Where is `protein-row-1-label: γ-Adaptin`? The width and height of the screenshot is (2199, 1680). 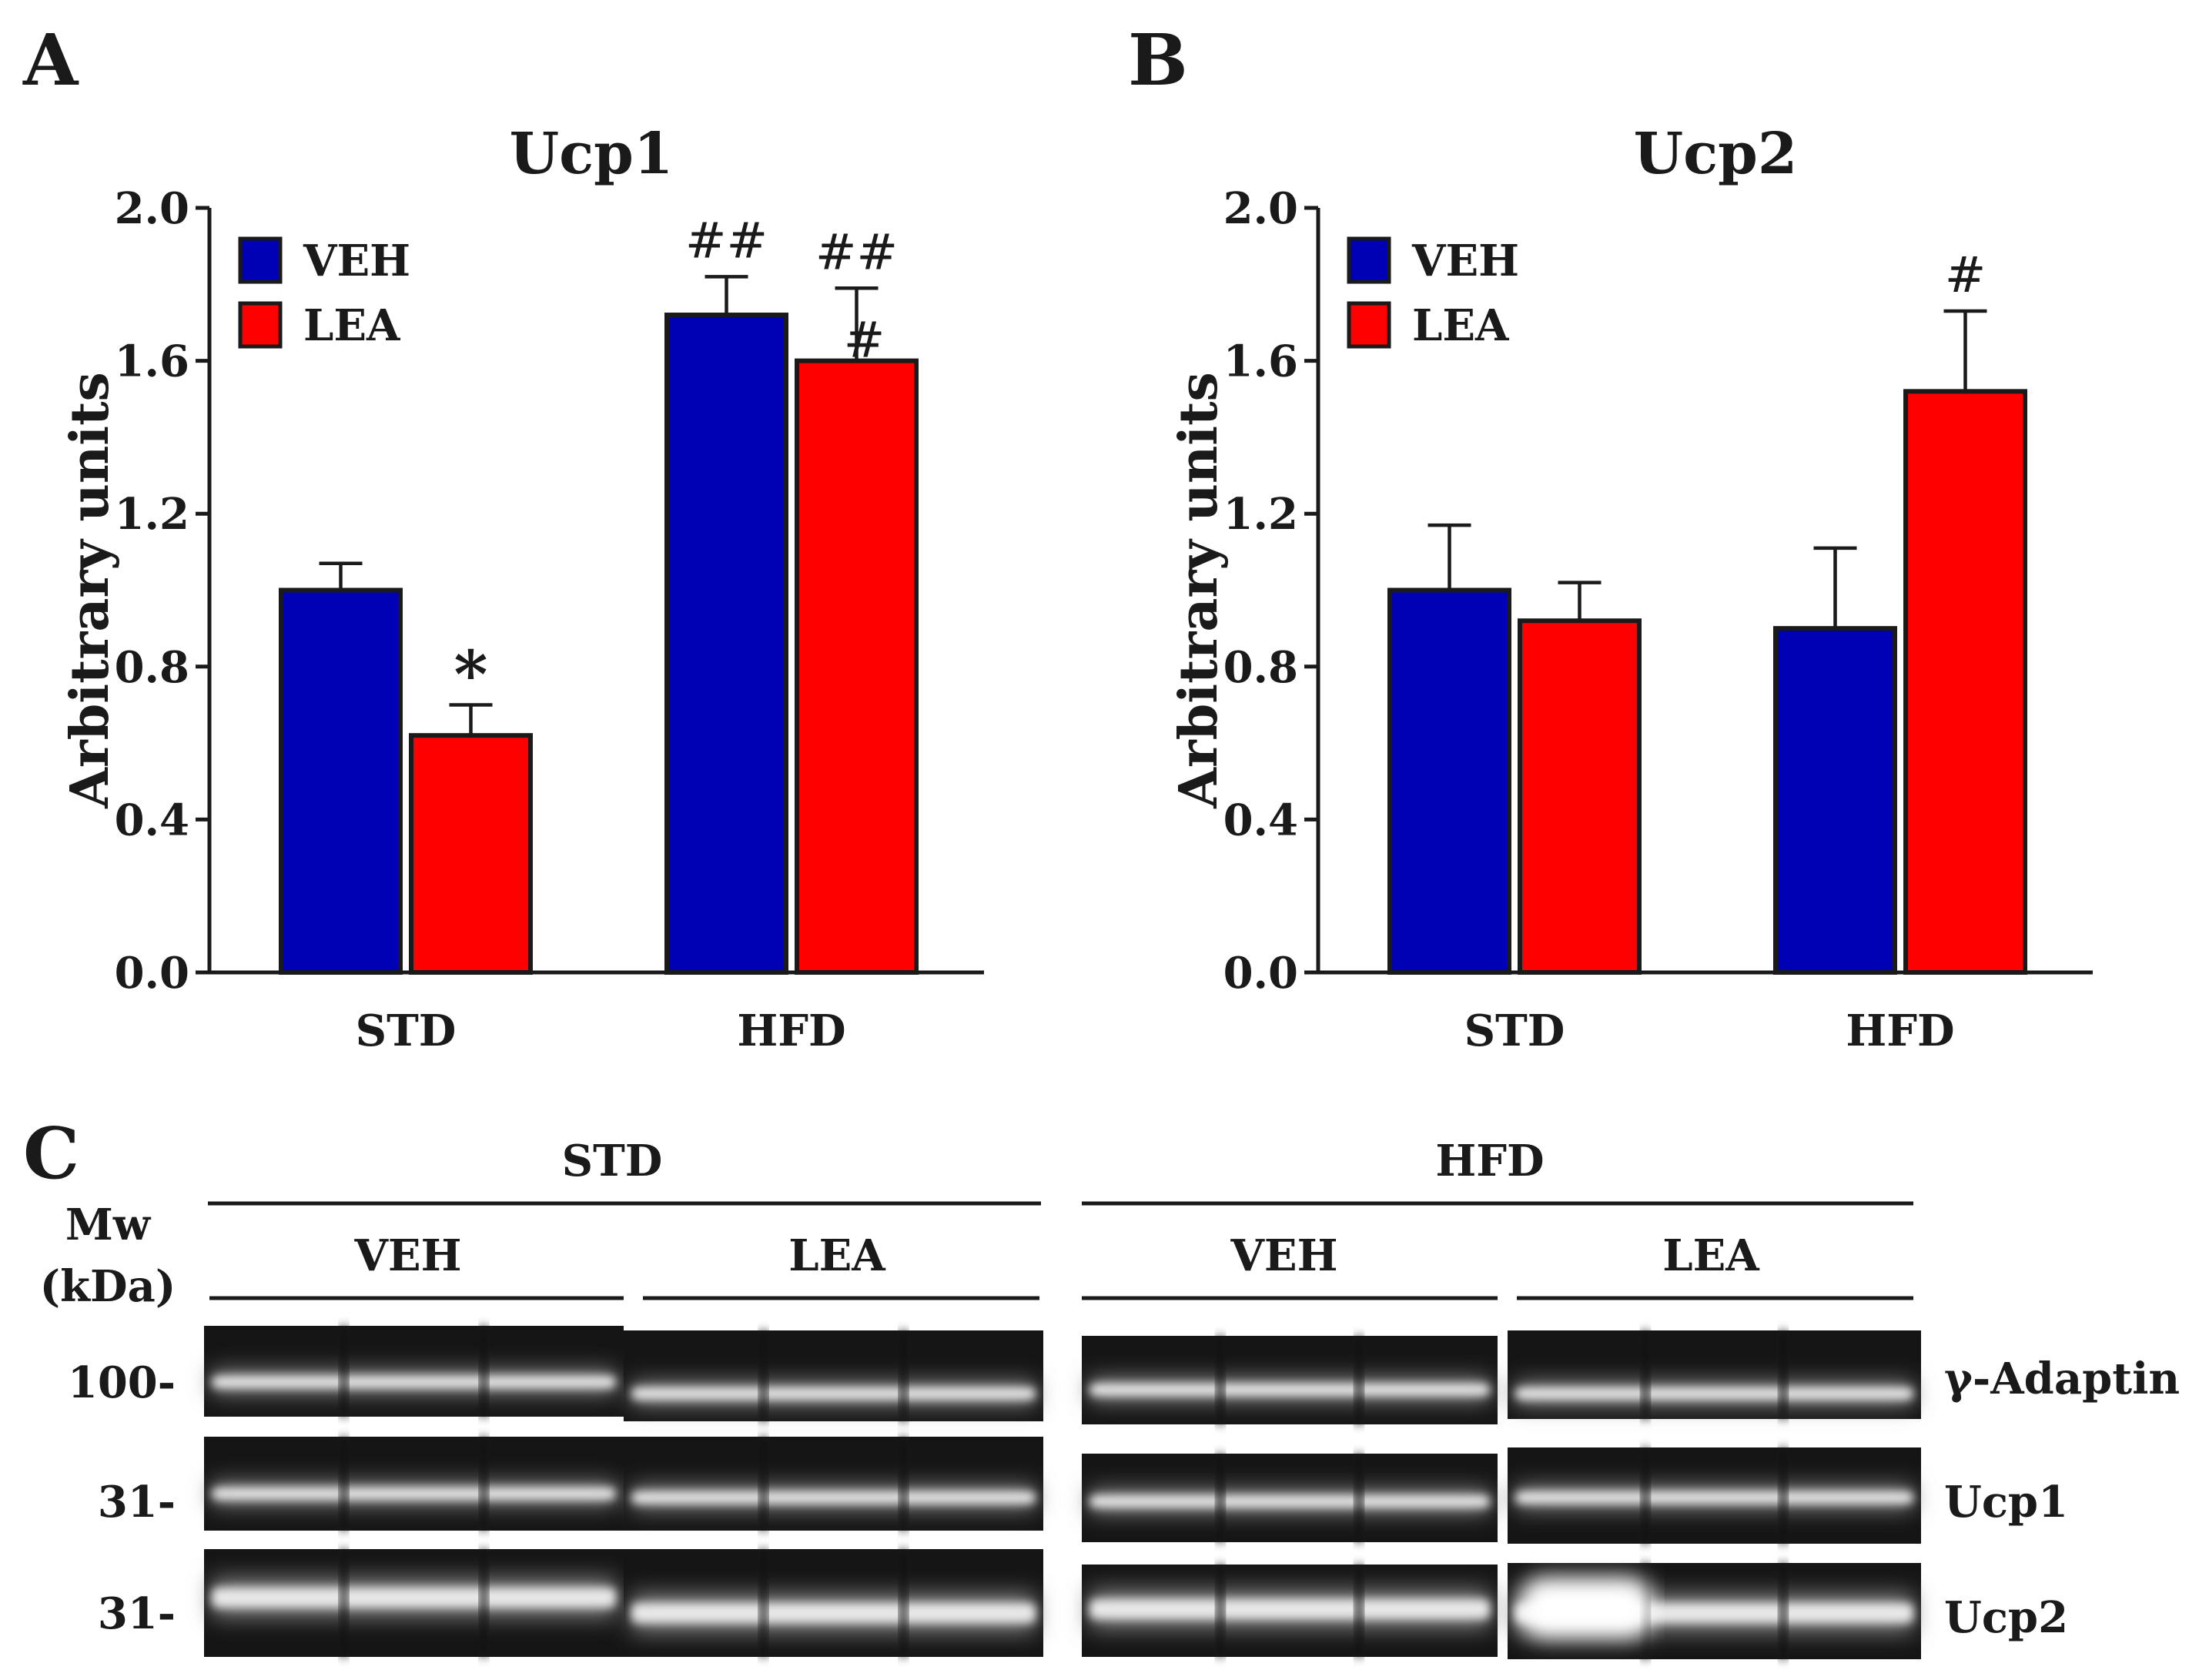
protein-row-1-label: γ-Adaptin is located at coordinates (2062, 1379).